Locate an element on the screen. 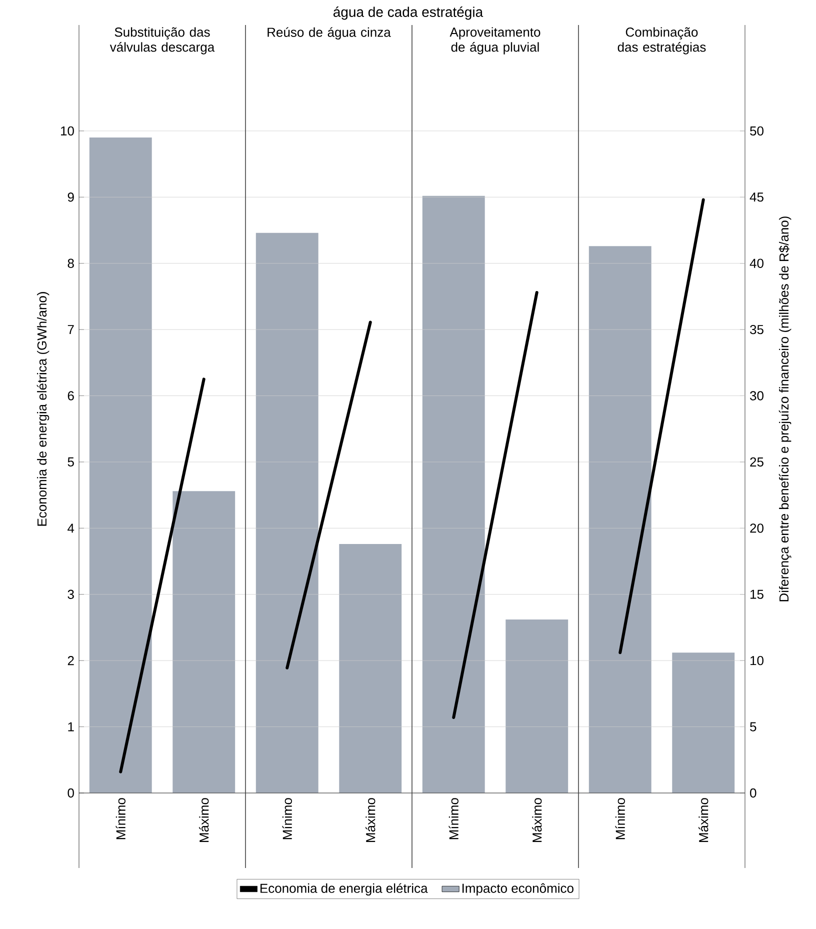  annotation: Reúso de água cinza is located at coordinates (329, 33).